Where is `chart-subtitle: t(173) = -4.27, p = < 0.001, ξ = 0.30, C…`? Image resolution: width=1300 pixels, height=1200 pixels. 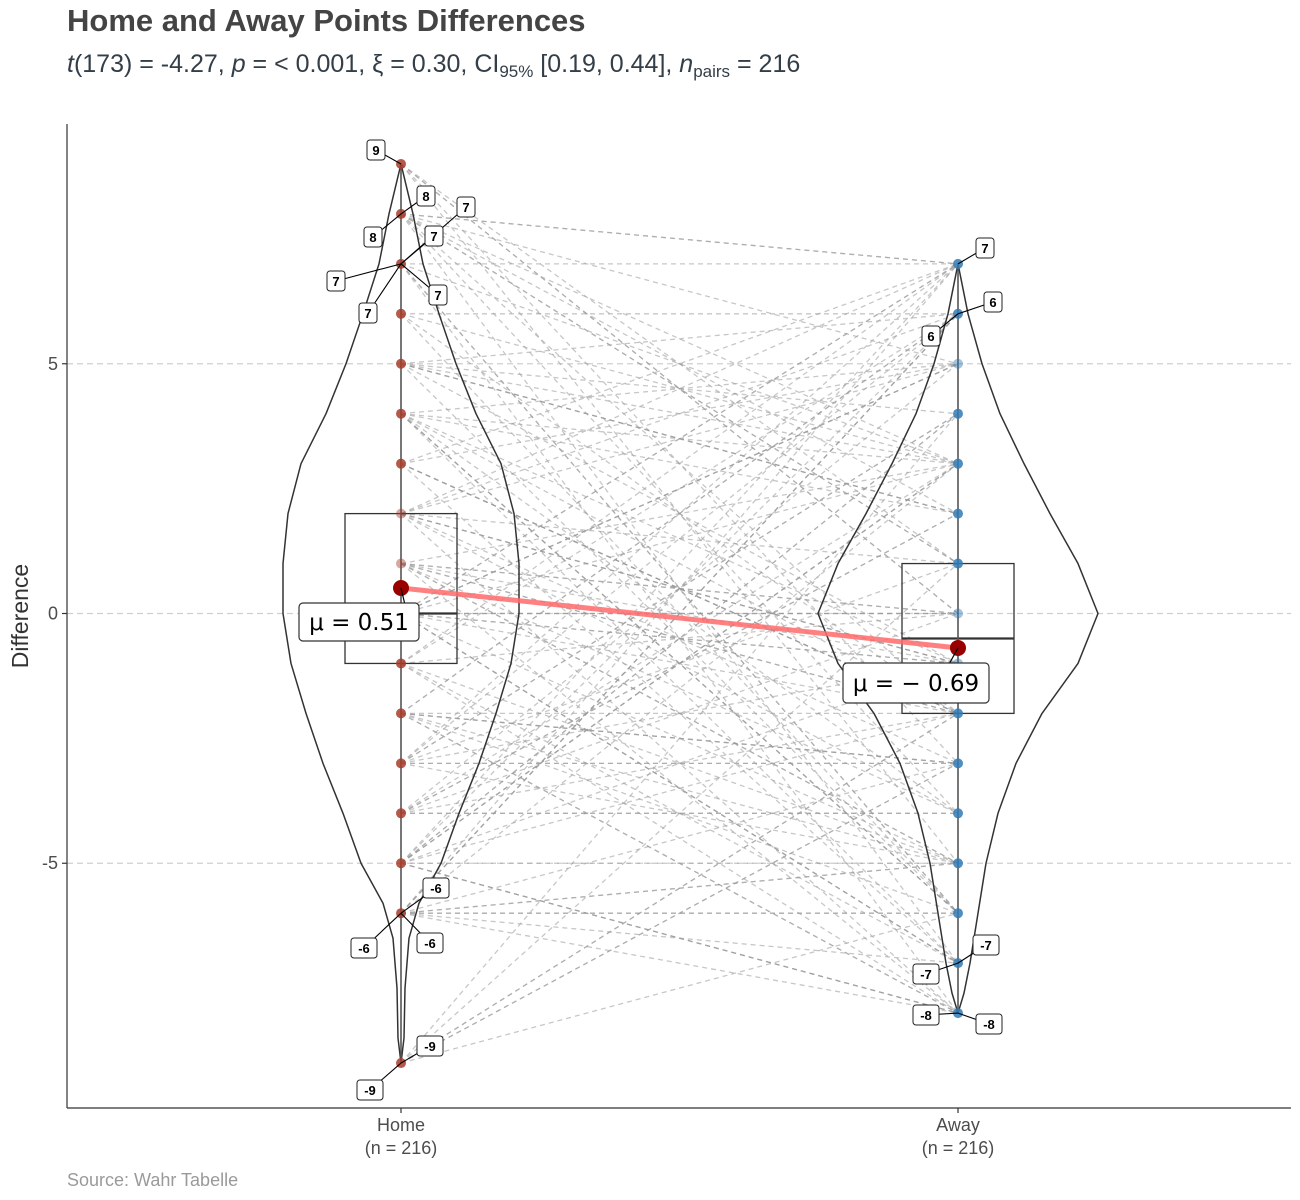 chart-subtitle: t(173) = -4.27, p = < 0.001, ξ = 0.30, C… is located at coordinates (434, 65).